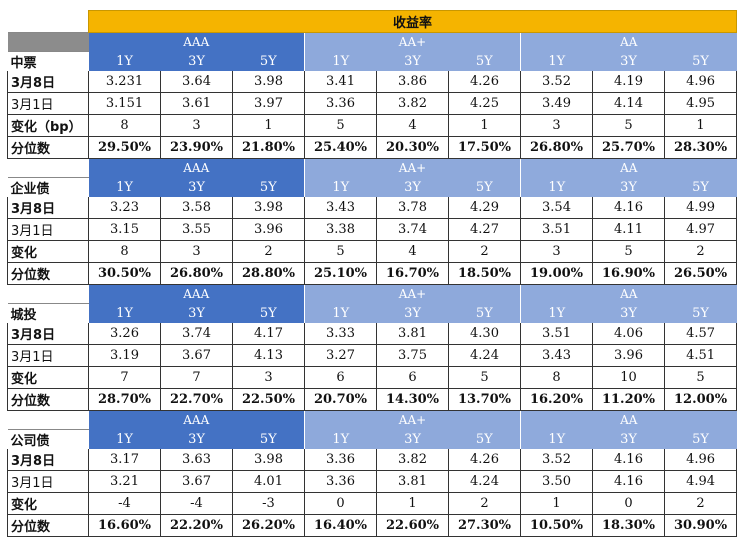 The width and height of the screenshot is (748, 539). What do you see at coordinates (484, 481) in the screenshot?
I see `value-cell: 4.24` at bounding box center [484, 481].